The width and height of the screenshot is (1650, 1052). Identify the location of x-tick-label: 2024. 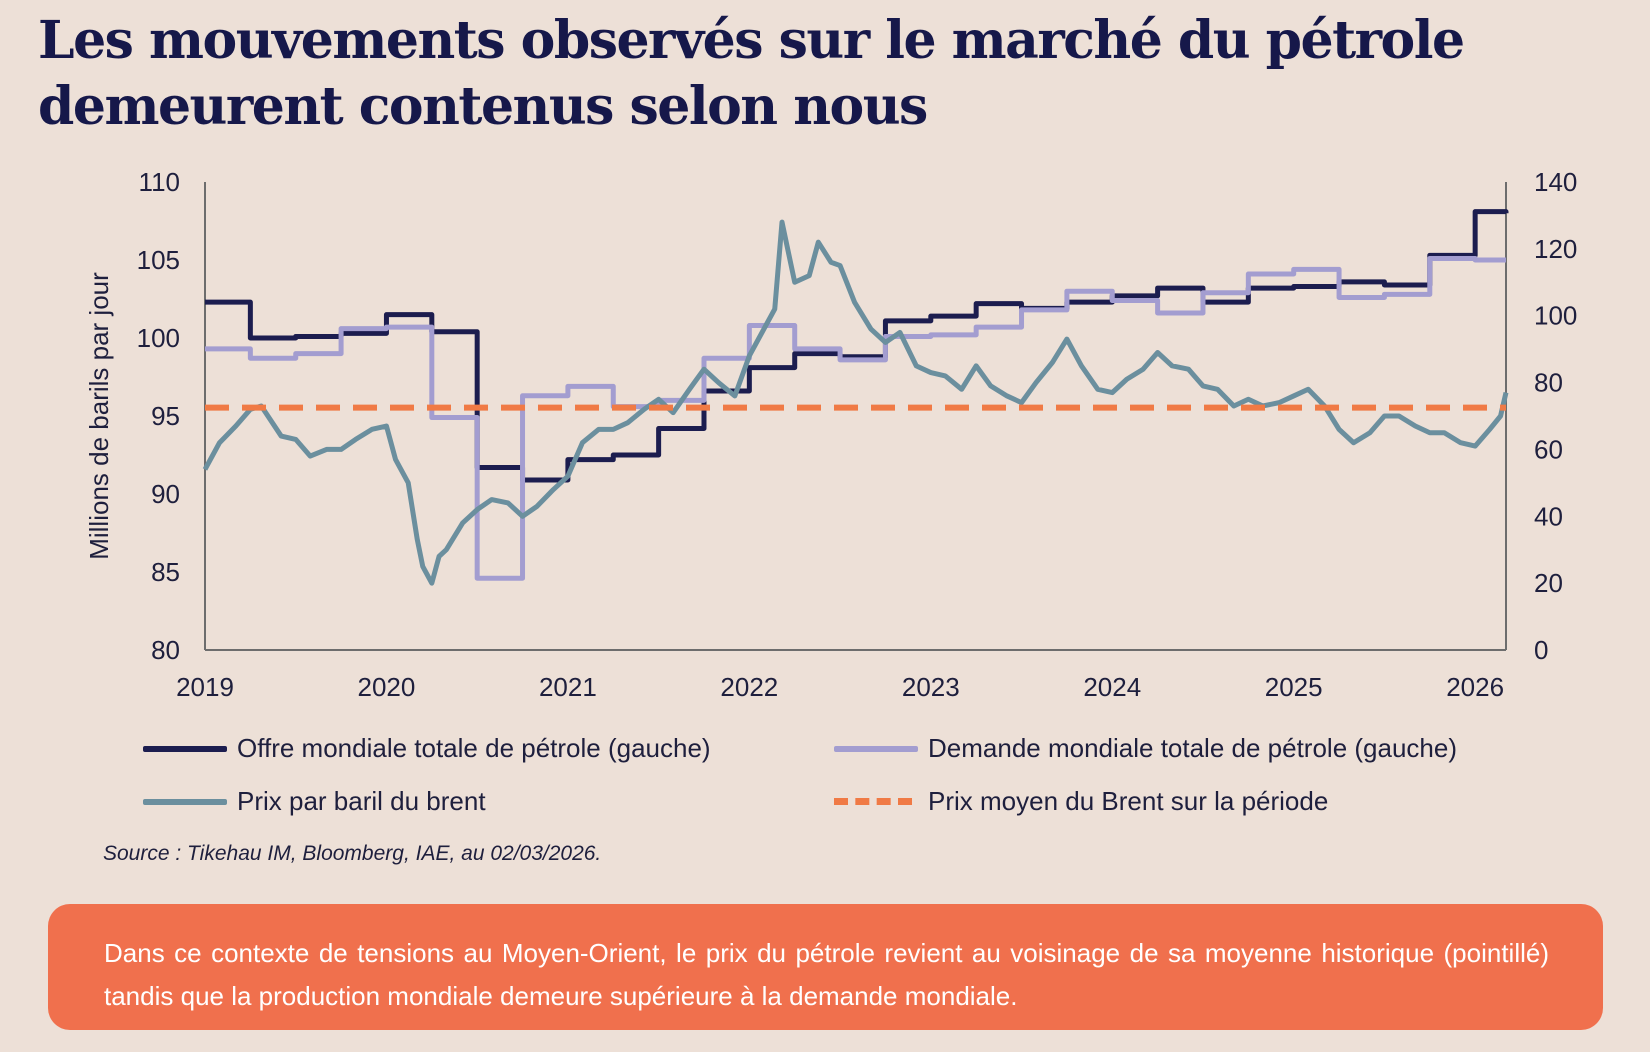
(1112, 687).